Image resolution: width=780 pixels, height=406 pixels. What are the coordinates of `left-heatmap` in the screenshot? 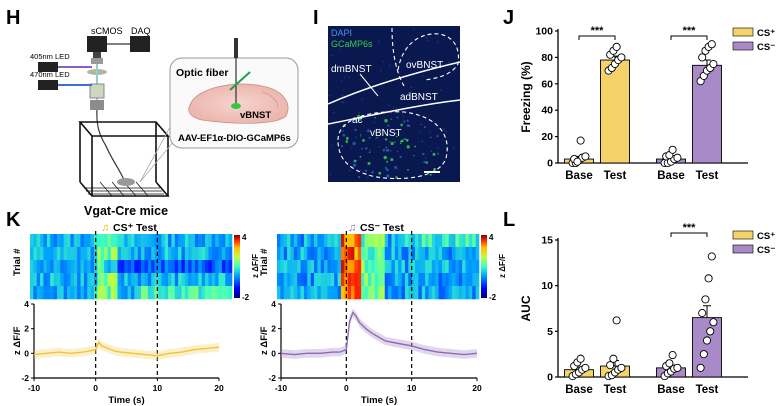 It's located at (131, 267).